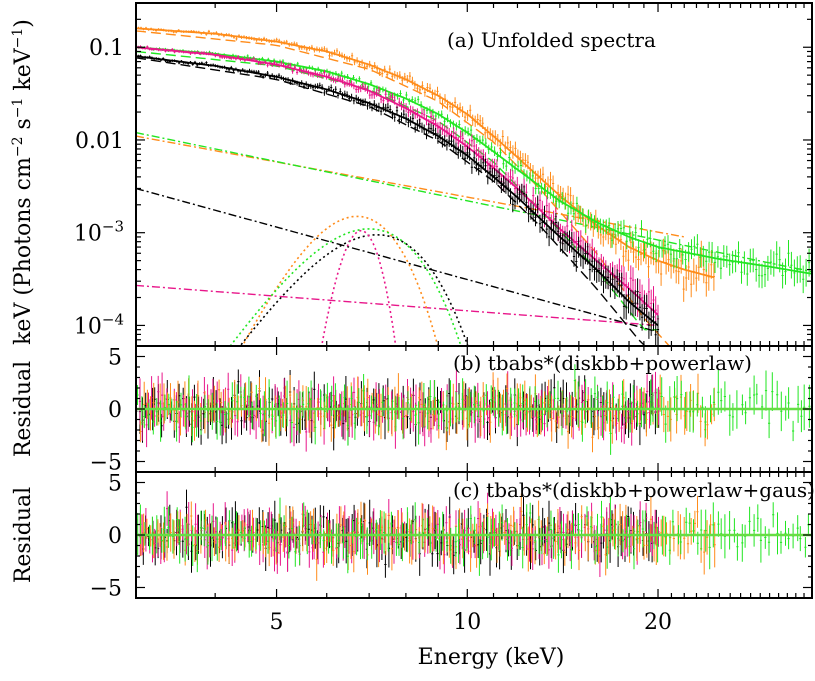 This screenshot has height=681, width=815. What do you see at coordinates (474, 535) in the screenshot?
I see `panel-c-plot-area` at bounding box center [474, 535].